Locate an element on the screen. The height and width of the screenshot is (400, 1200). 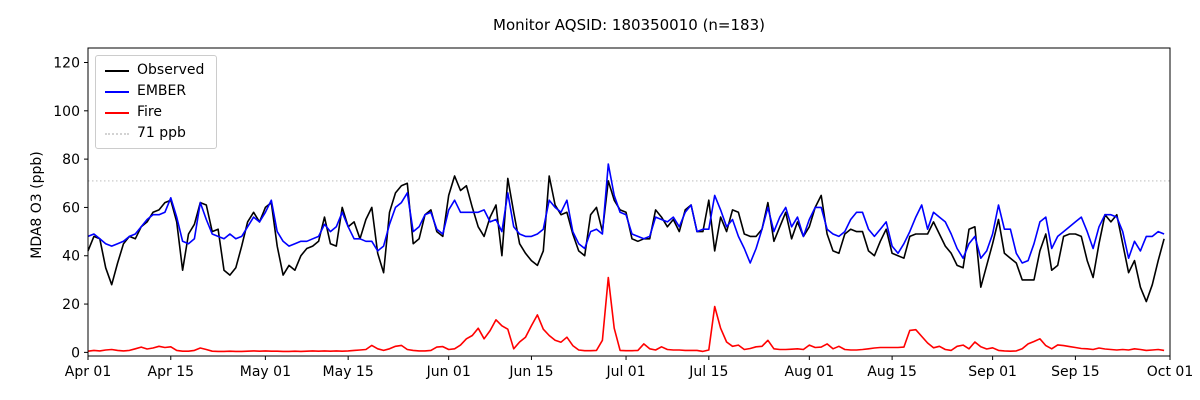
legend: Observed EMBER Fire 71 ppb is located at coordinates (156, 102).